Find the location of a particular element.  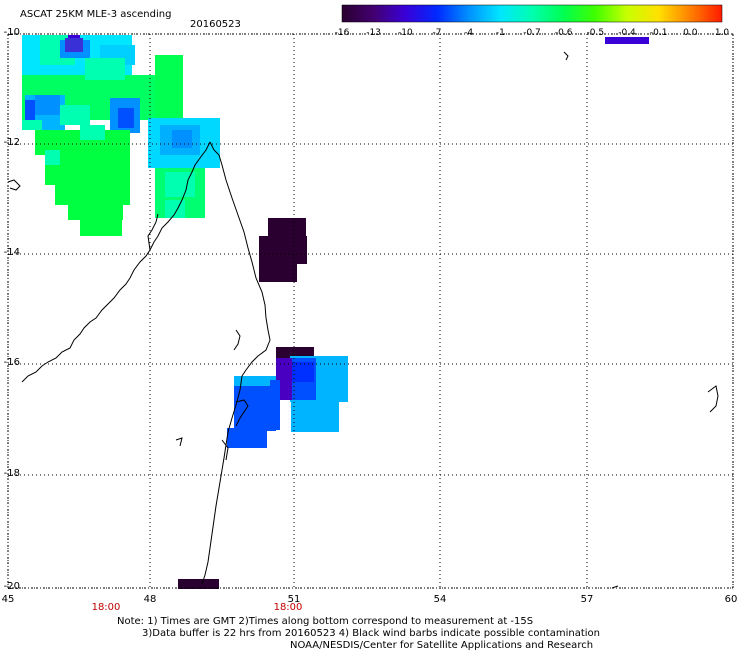

lon-label-60: 60 is located at coordinates (731, 599).